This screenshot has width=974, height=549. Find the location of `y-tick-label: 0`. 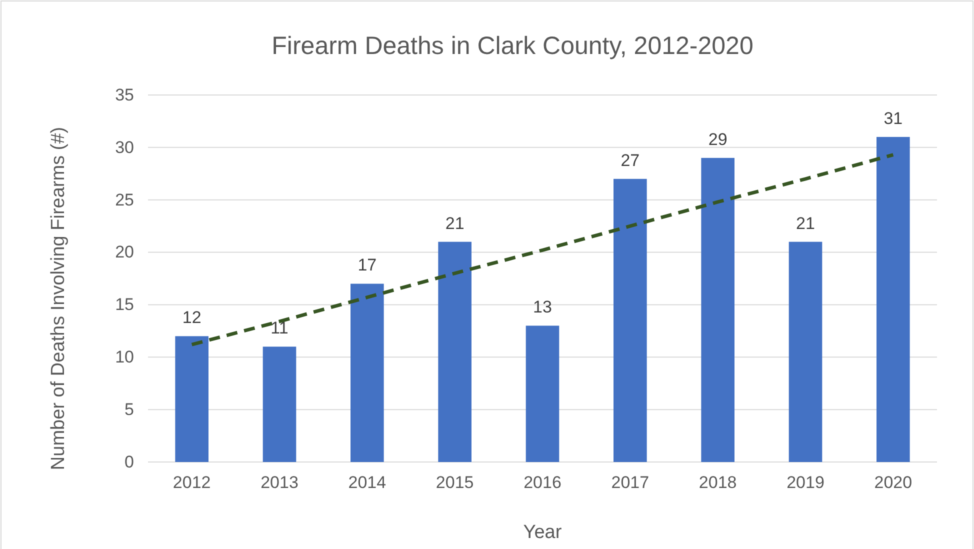

y-tick-label: 0 is located at coordinates (129, 462).